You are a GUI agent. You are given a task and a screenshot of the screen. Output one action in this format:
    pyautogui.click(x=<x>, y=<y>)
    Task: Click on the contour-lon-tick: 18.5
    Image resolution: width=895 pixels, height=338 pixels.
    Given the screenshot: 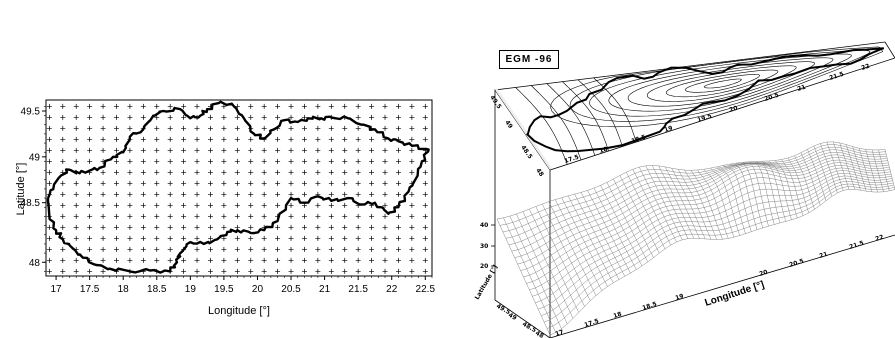 What is the action you would take?
    pyautogui.click(x=638, y=139)
    